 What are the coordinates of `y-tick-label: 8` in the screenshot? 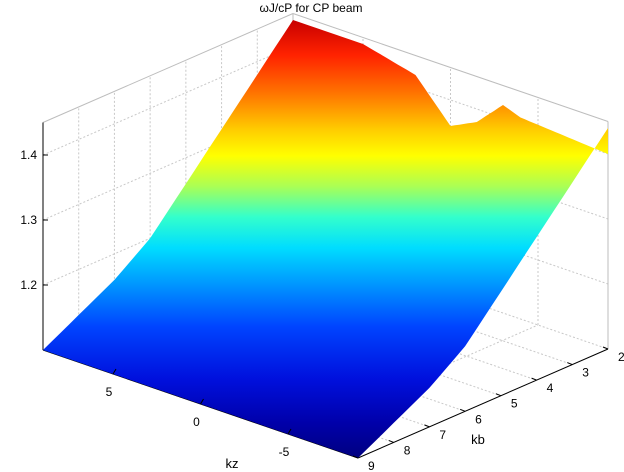 It's located at (407, 450).